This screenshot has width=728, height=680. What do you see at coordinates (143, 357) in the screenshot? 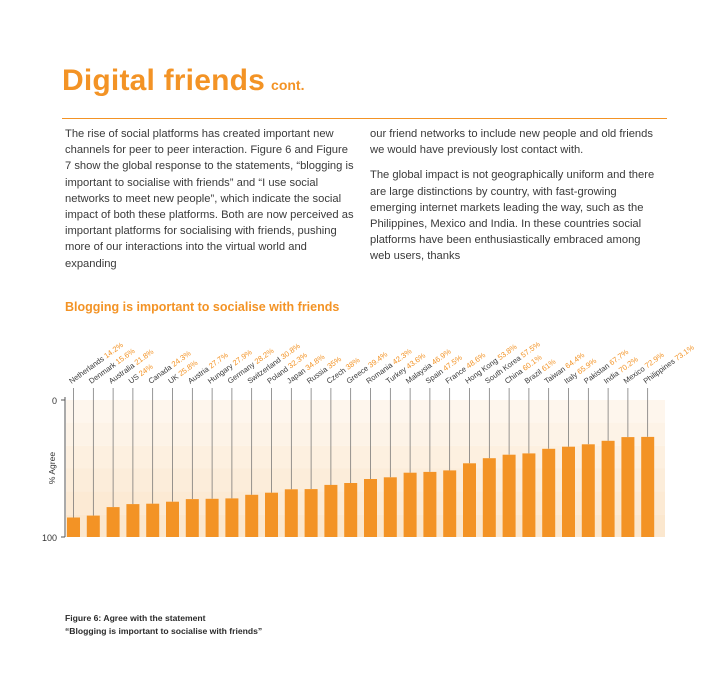
I see `value-label: 21.8%` at bounding box center [143, 357].